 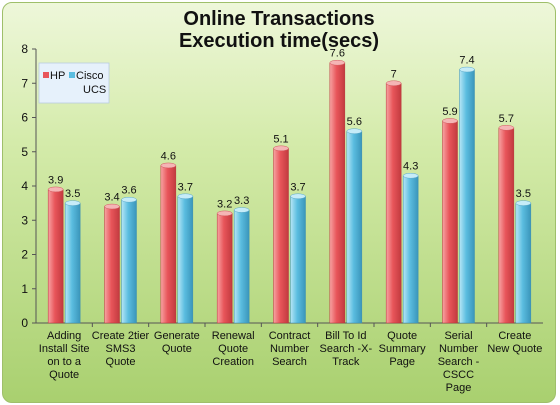 What do you see at coordinates (64, 362) in the screenshot?
I see `category-label-line: on to a` at bounding box center [64, 362].